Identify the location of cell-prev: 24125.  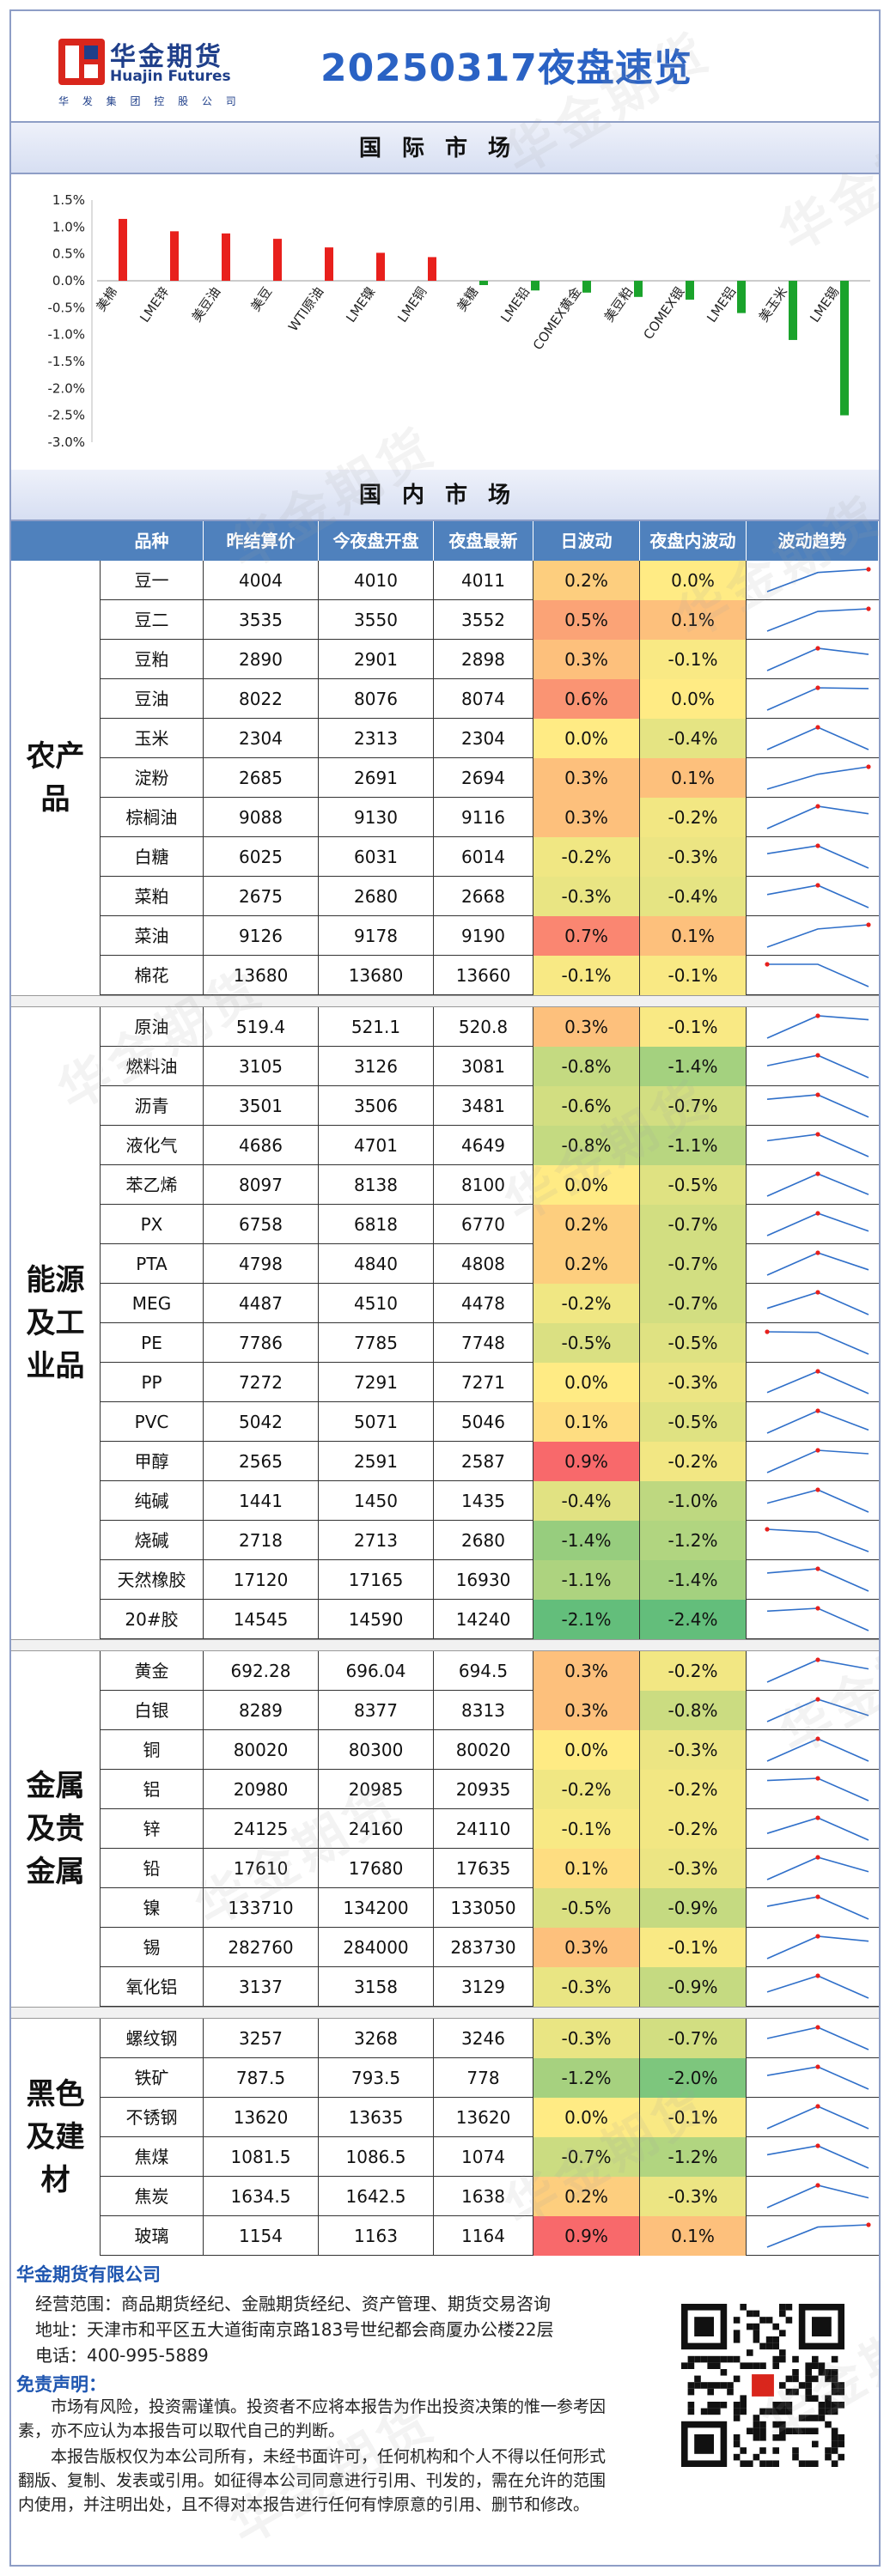
(261, 1829).